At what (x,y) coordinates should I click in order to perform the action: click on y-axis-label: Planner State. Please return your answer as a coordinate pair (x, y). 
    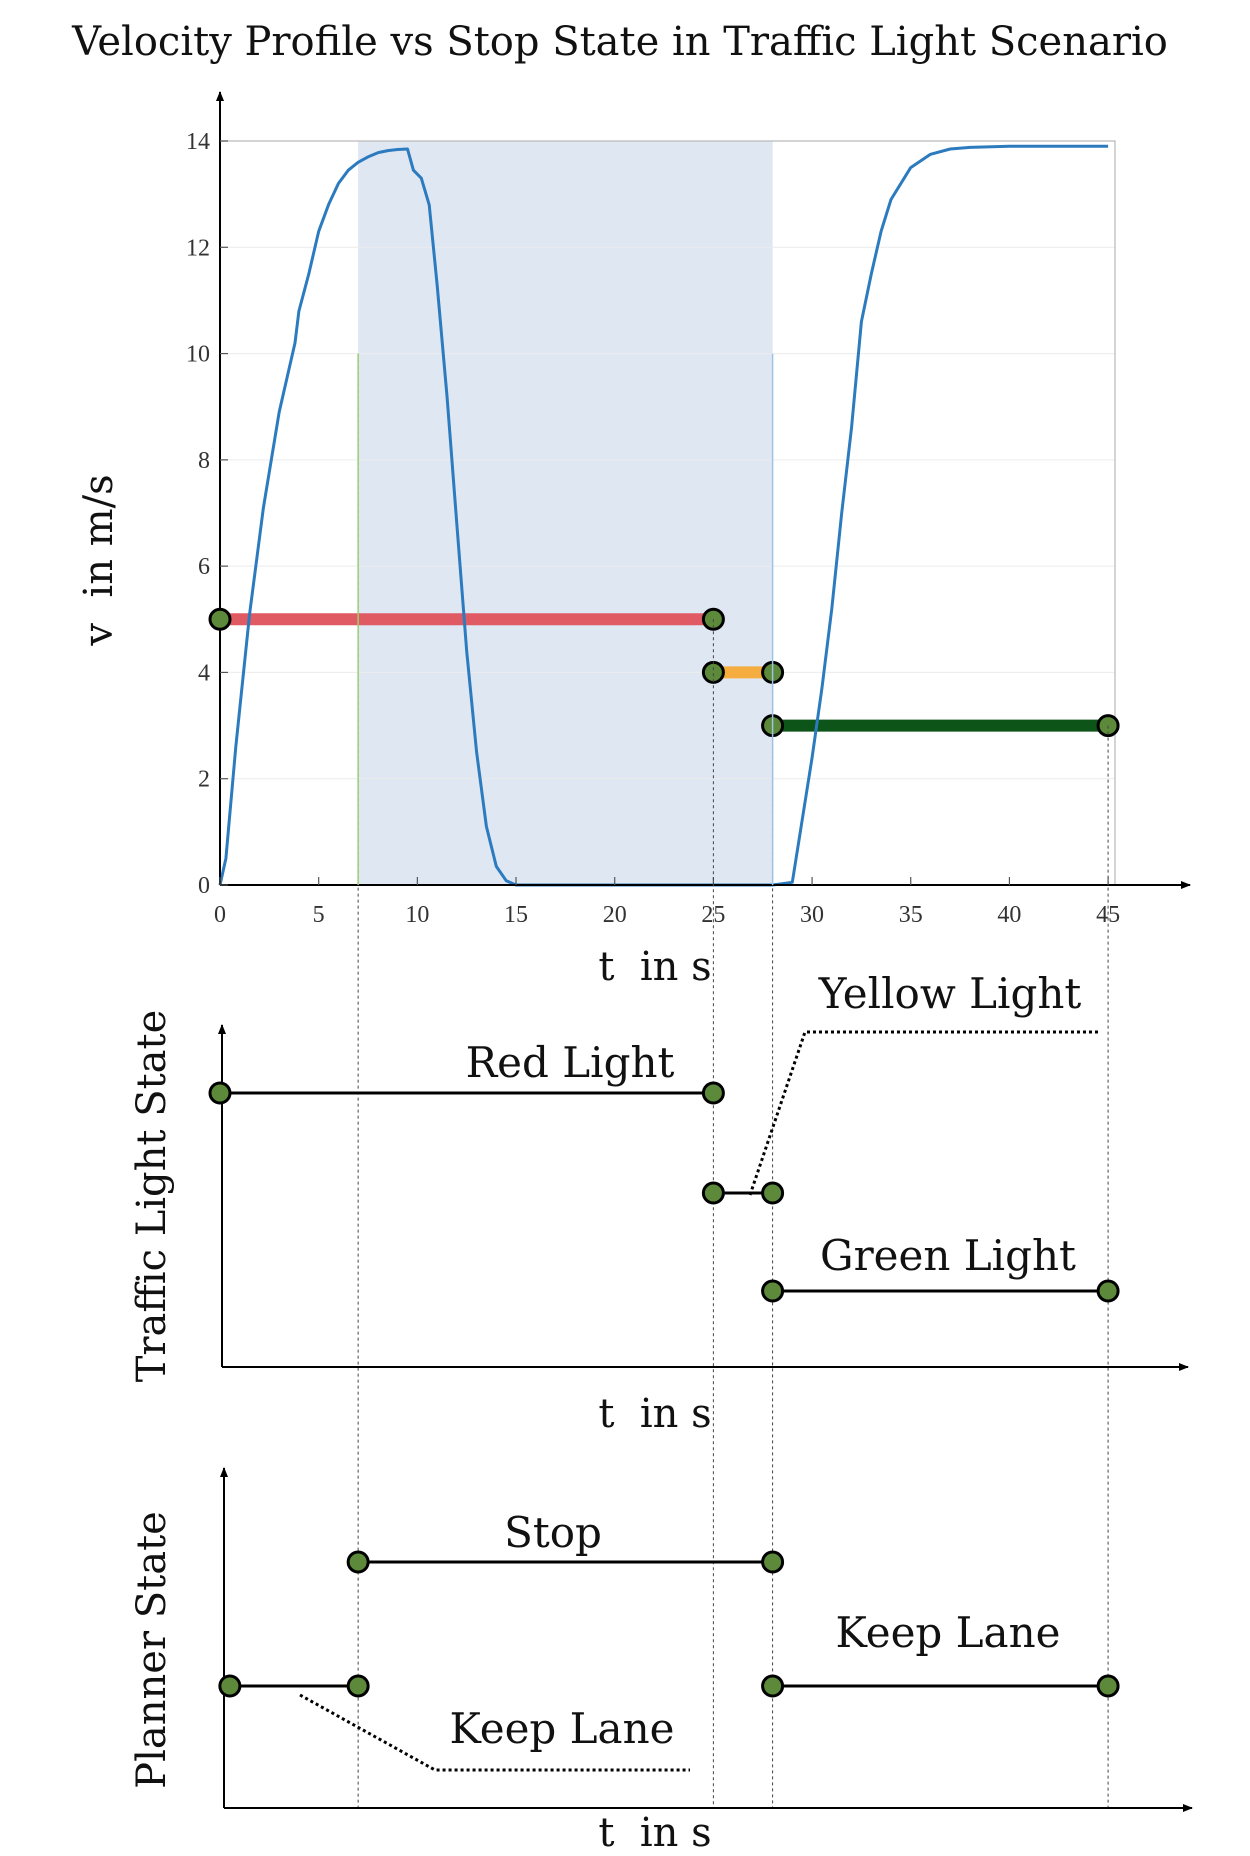
    Looking at the image, I should click on (152, 1650).